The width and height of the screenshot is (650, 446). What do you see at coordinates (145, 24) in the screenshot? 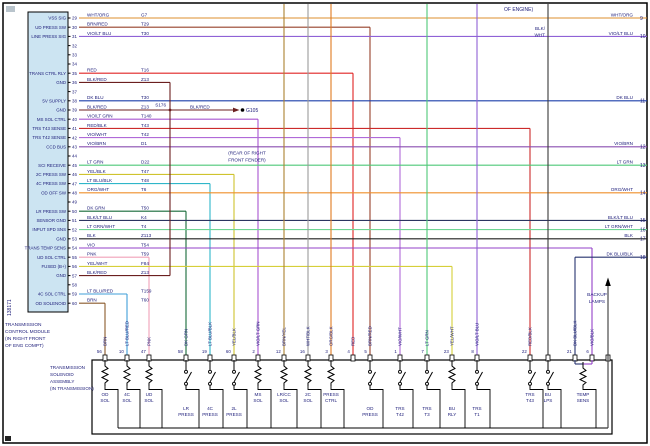
I see `circuit-number-label: T29` at bounding box center [145, 24].